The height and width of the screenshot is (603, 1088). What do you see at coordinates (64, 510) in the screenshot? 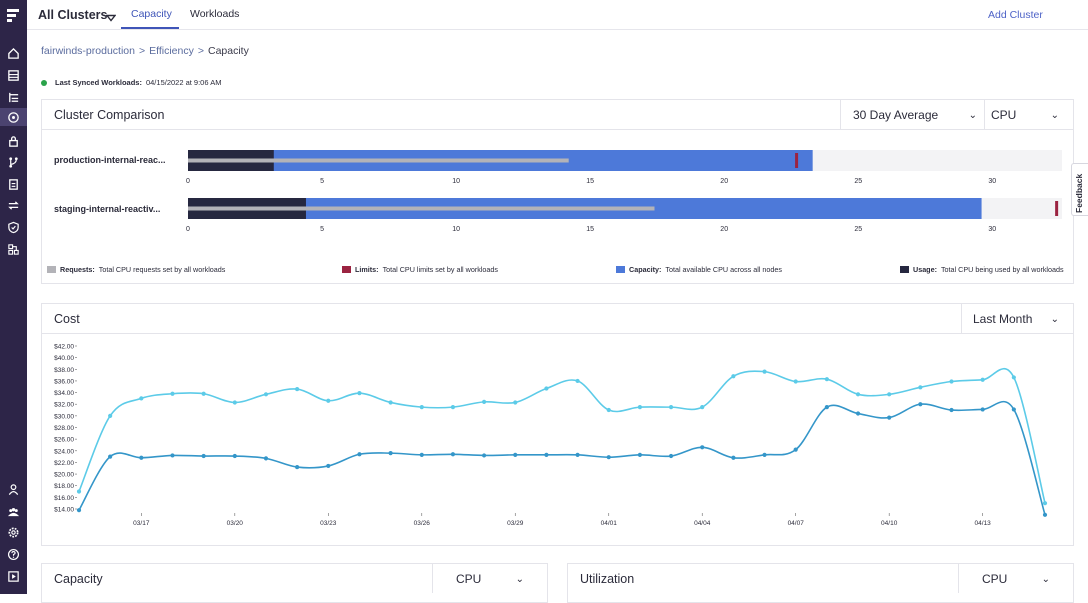
I see `y-tick-label: $14.00` at bounding box center [64, 510].